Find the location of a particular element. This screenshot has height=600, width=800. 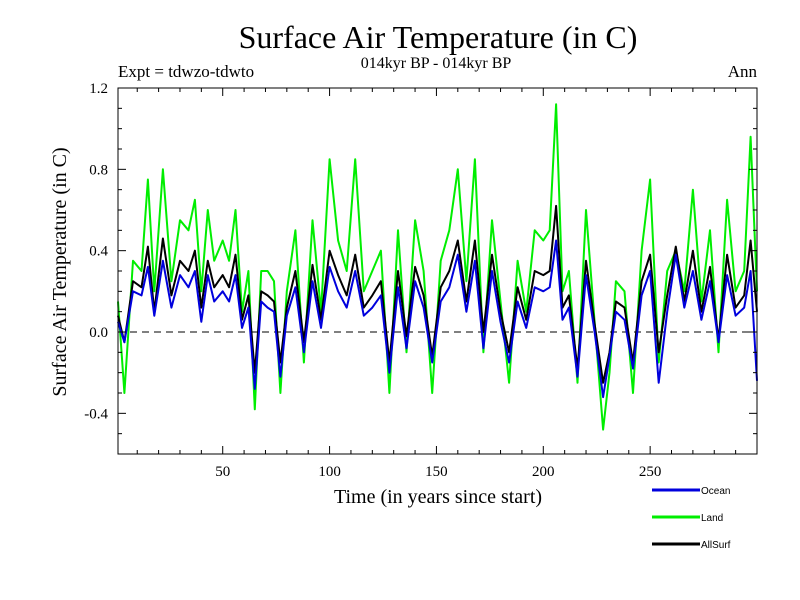

y-tick-label: 0.4 is located at coordinates (98, 252).